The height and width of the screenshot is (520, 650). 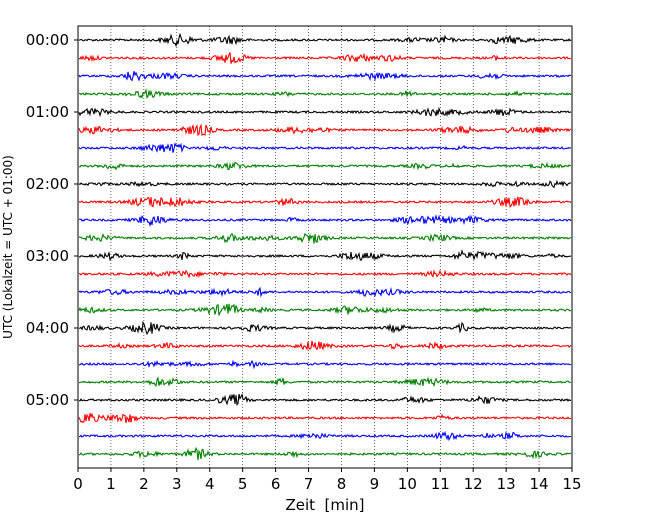 I want to click on y-tick-label: 05:00, so click(x=47, y=400).